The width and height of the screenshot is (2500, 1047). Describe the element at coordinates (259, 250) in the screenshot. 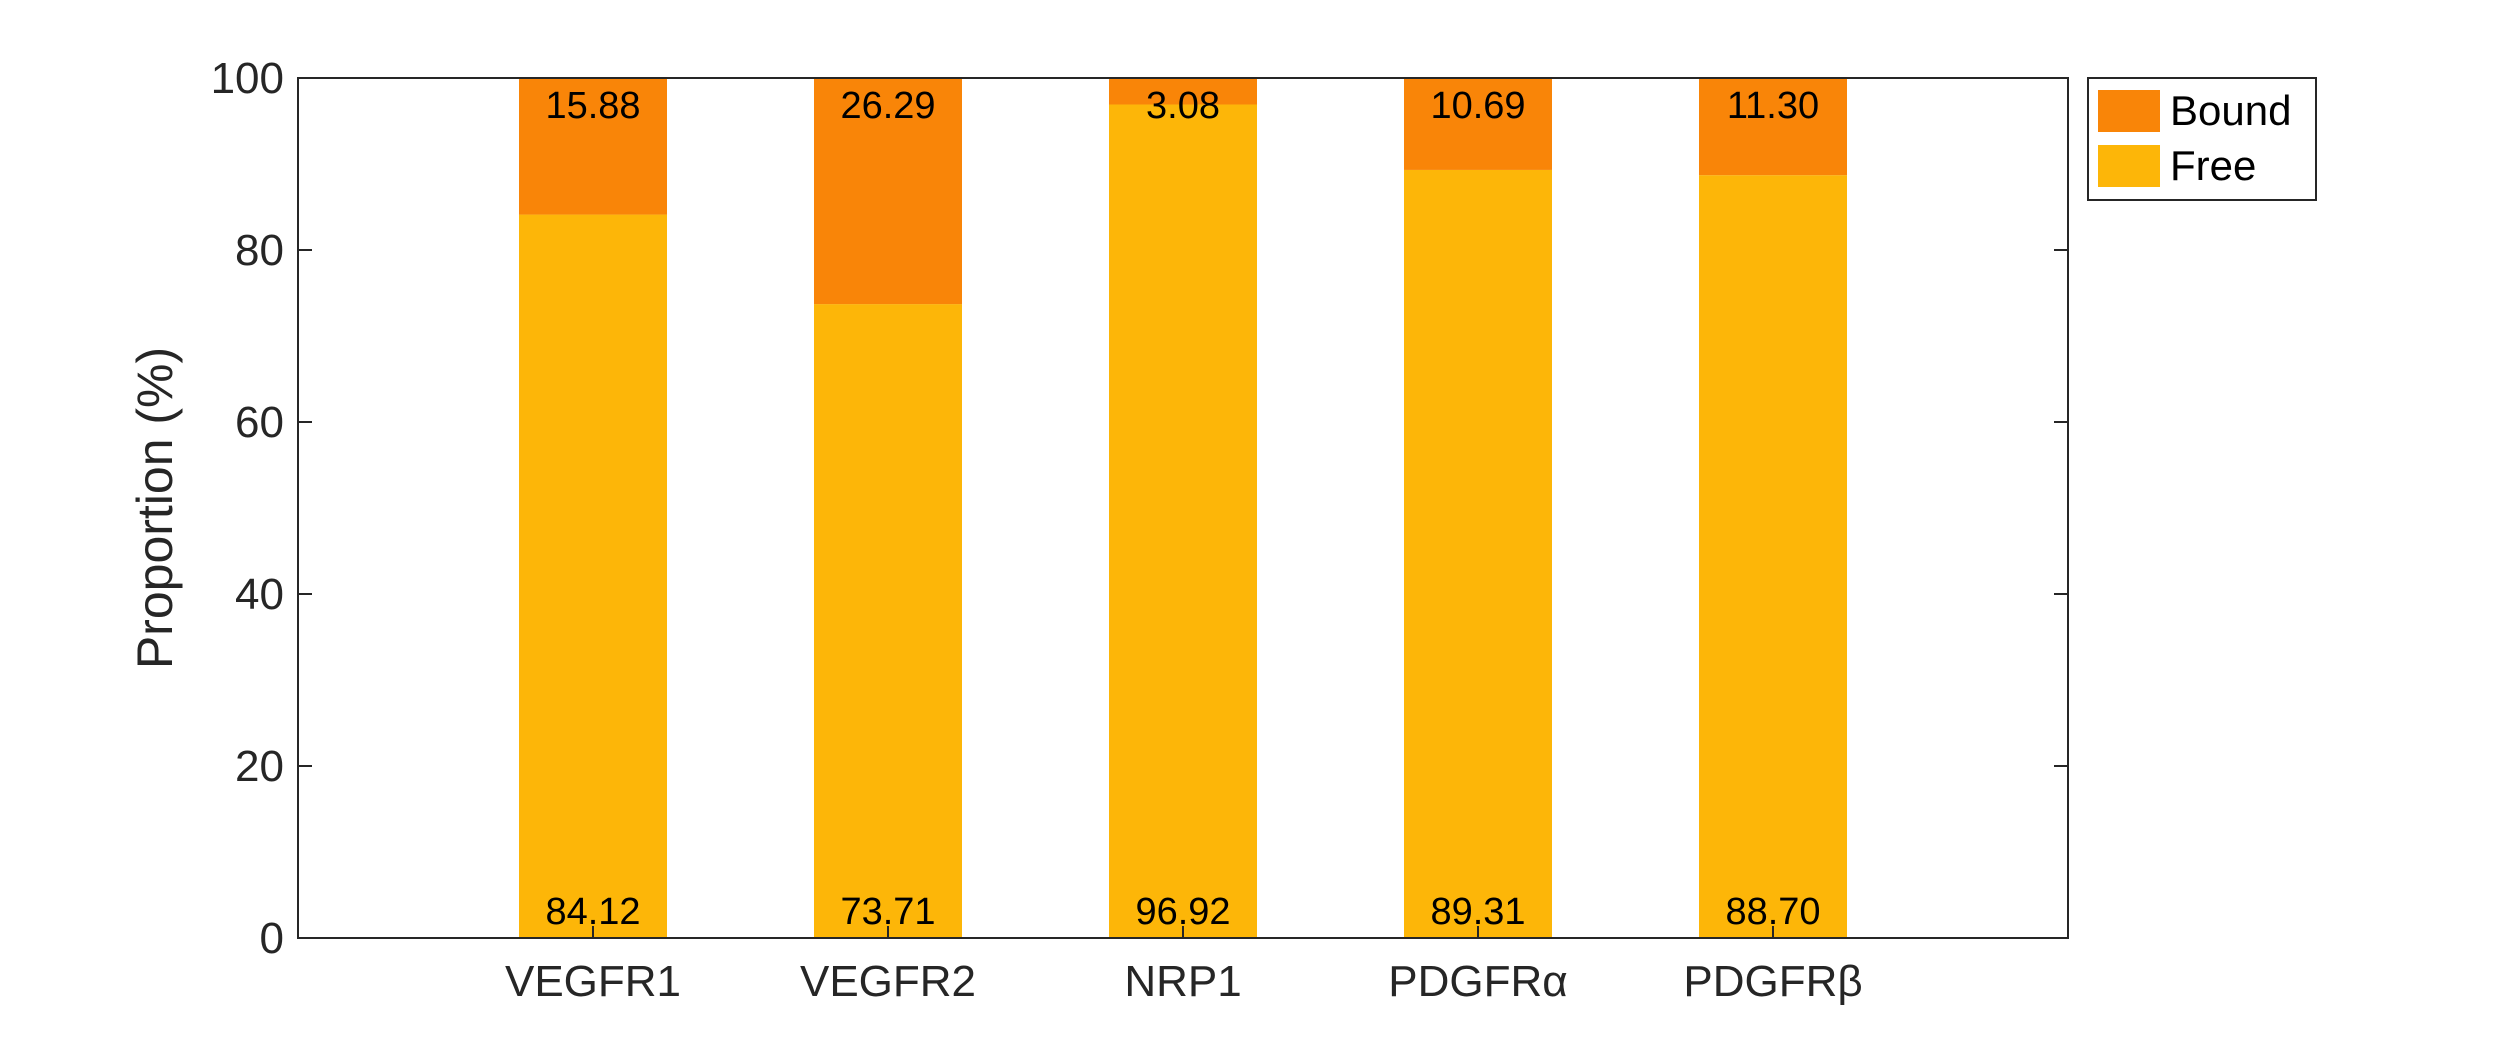

I see `y-tick-label-4: 80` at that location.